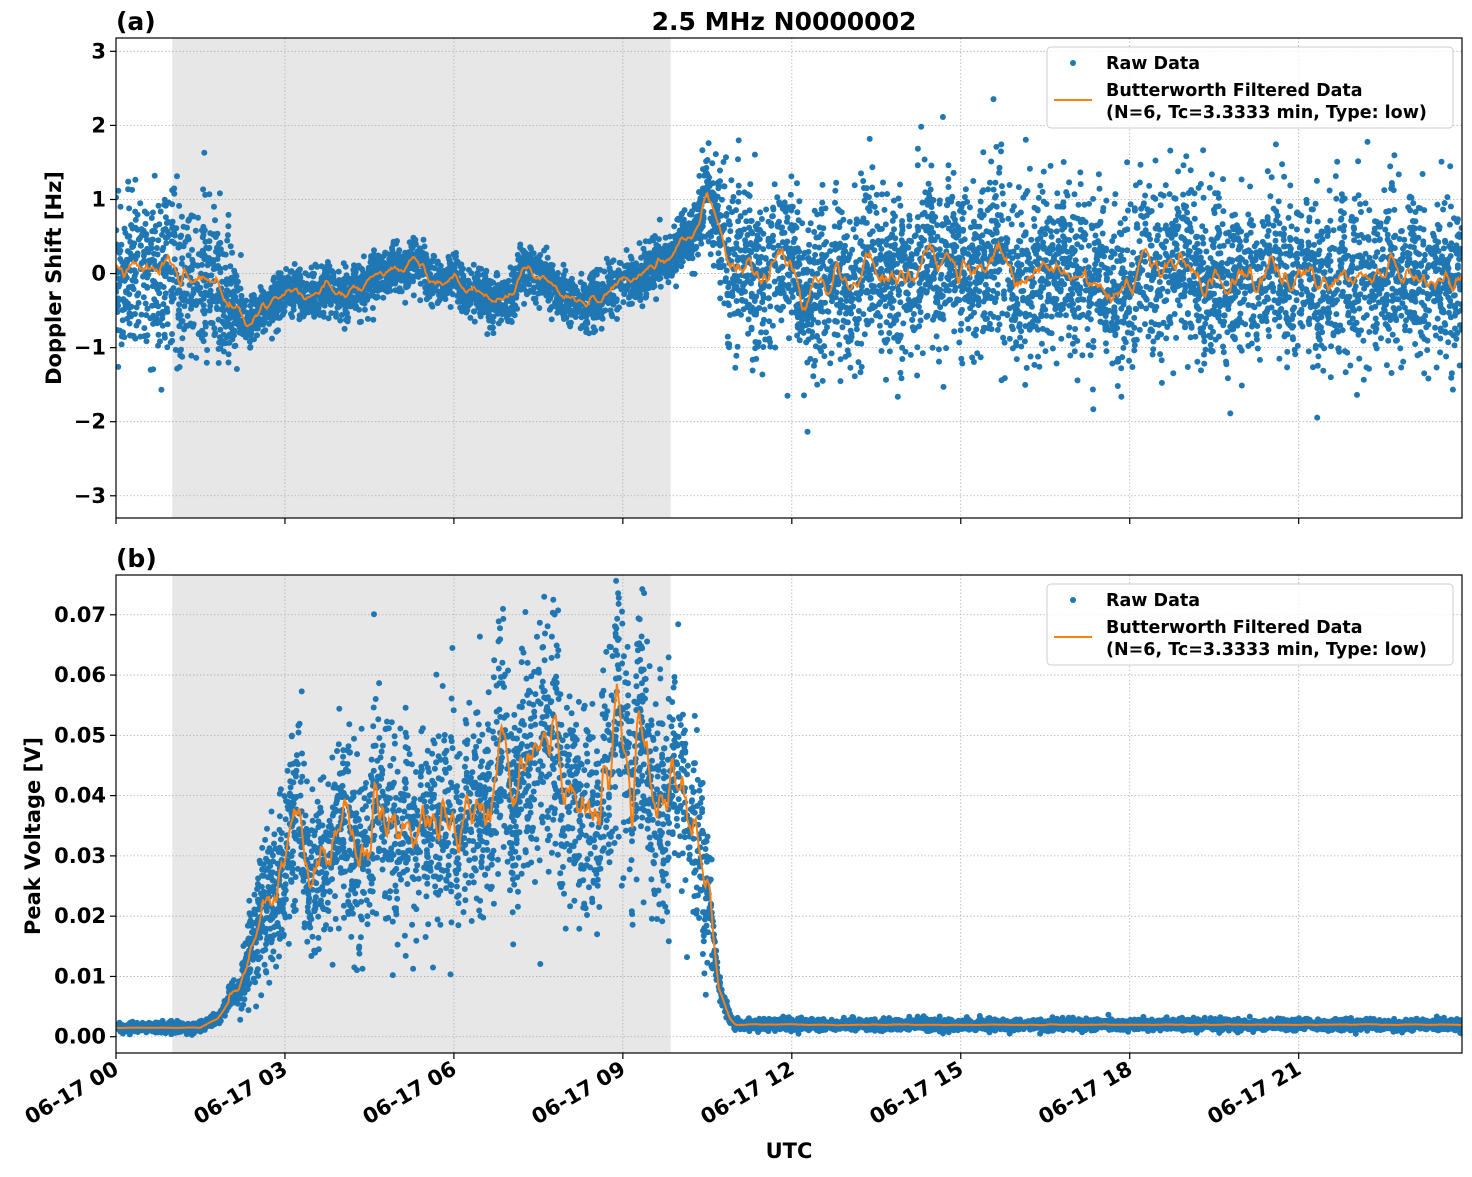  What do you see at coordinates (421, 278) in the screenshot?
I see `shaded-interval` at bounding box center [421, 278].